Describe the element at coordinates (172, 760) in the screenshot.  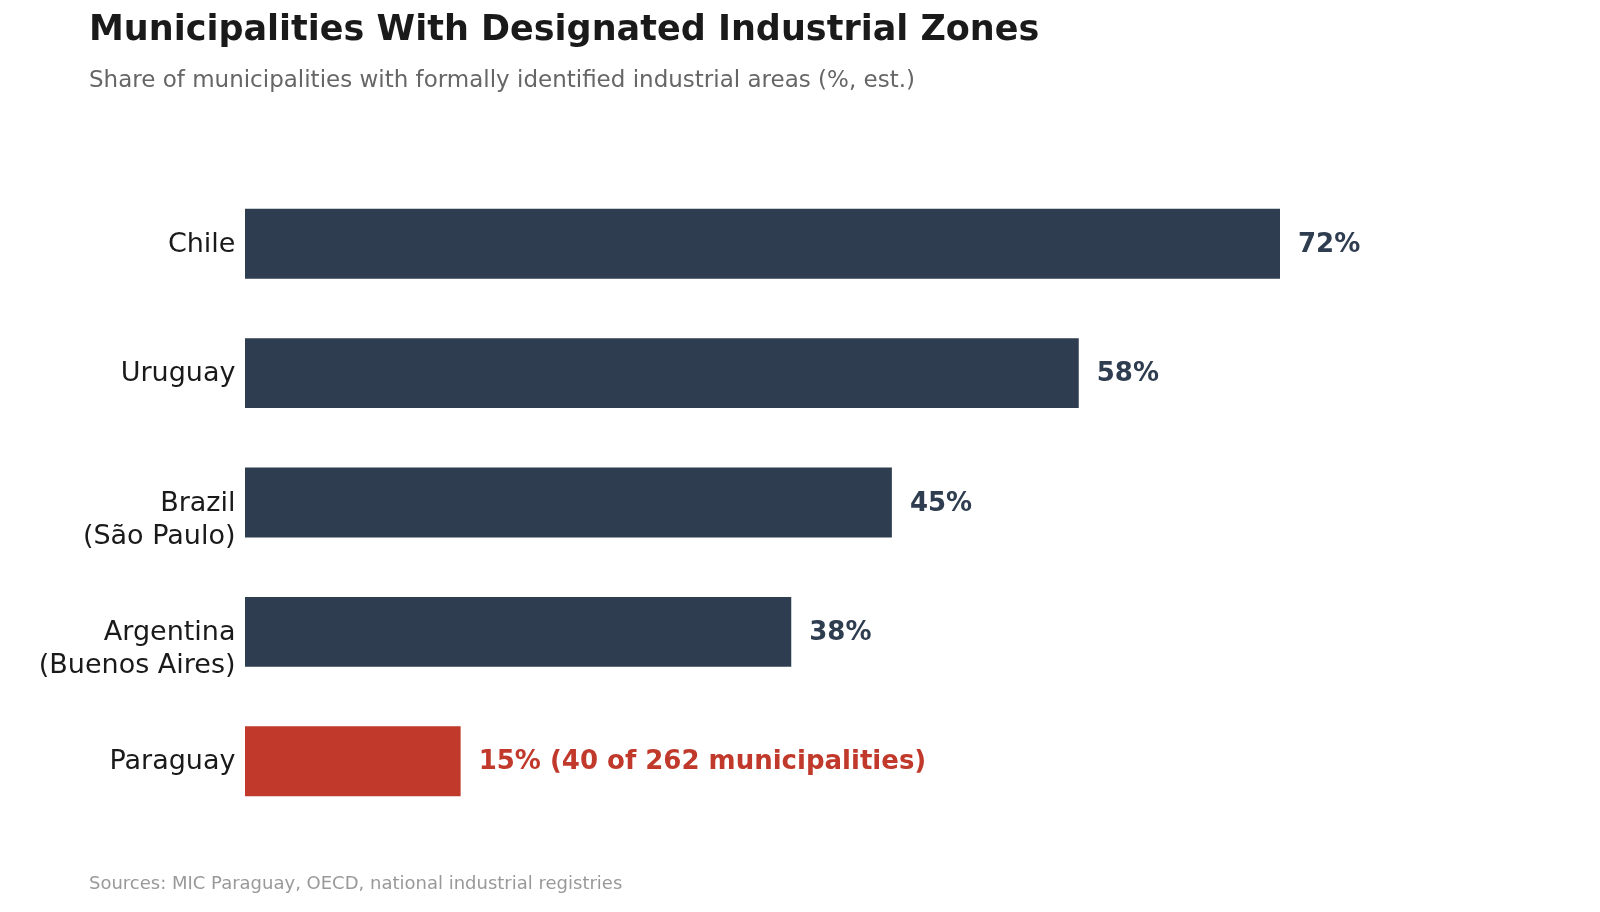
I see `y-tick-label: Paraguay` at that location.